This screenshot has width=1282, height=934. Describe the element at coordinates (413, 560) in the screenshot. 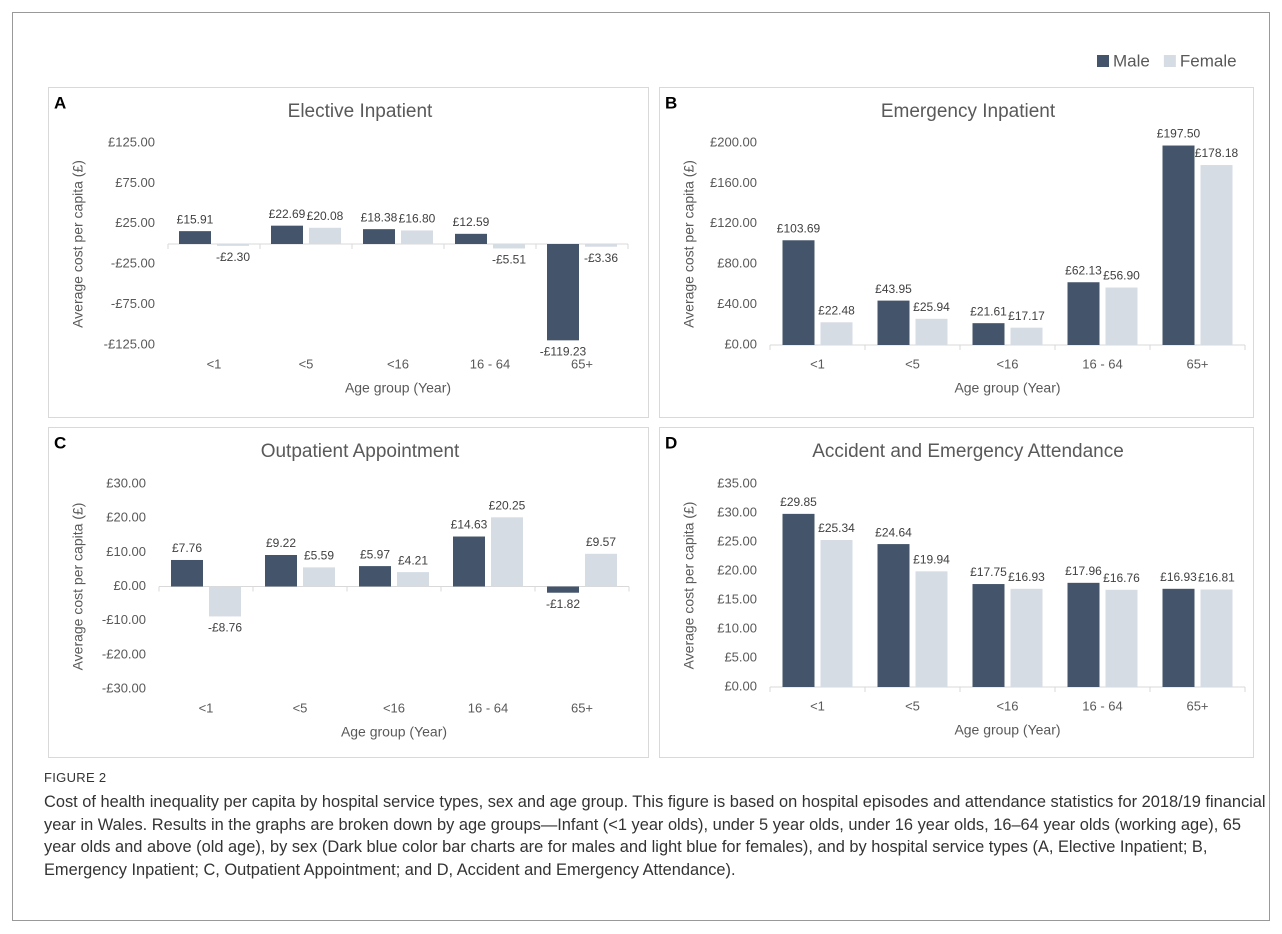

I see `value-label: £4.21` at that location.